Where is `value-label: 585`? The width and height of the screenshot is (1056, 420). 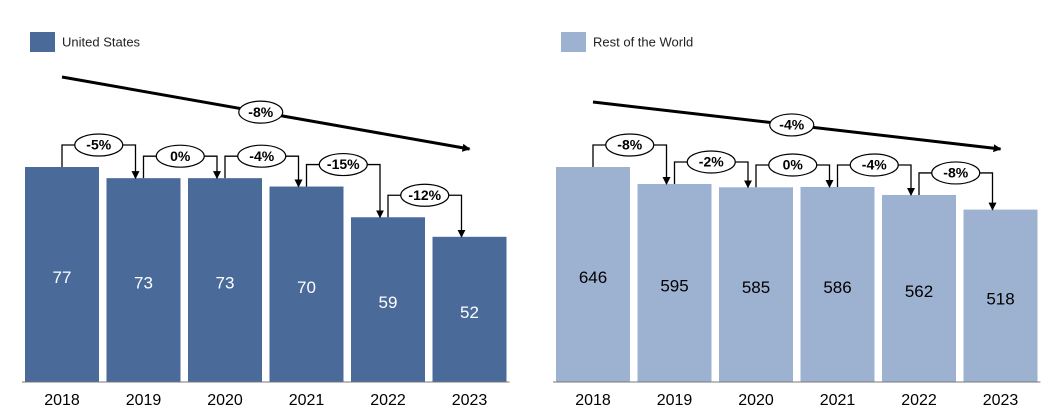 value-label: 585 is located at coordinates (756, 287).